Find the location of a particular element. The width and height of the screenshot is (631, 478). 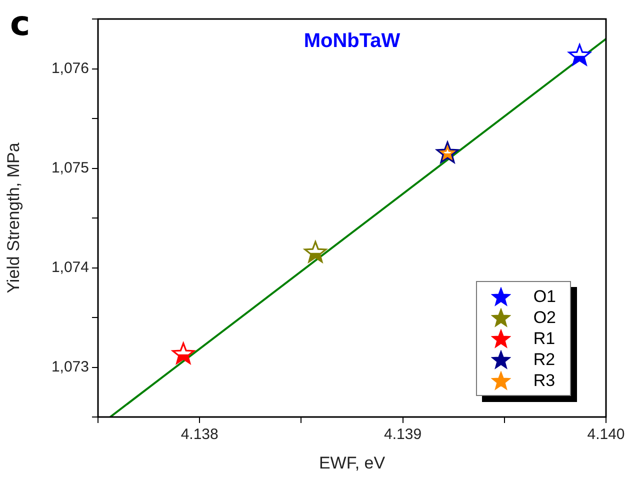

y-tick-label: 1,074 is located at coordinates (70, 267).